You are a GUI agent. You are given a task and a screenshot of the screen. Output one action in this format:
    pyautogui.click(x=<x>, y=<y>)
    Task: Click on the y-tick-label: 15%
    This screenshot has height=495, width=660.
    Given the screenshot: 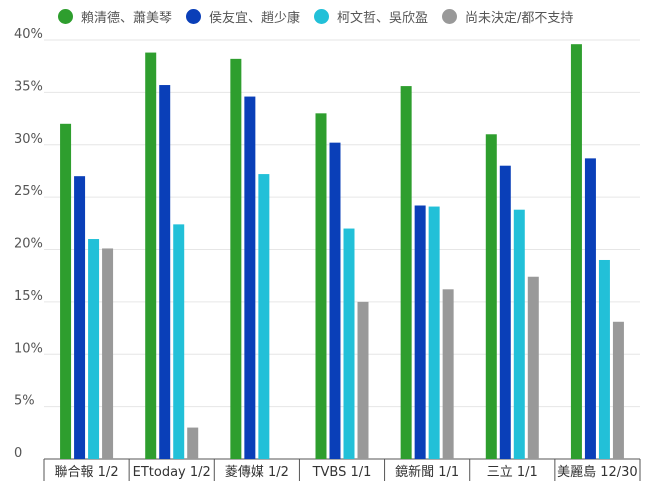 What is the action you would take?
    pyautogui.click(x=28, y=296)
    